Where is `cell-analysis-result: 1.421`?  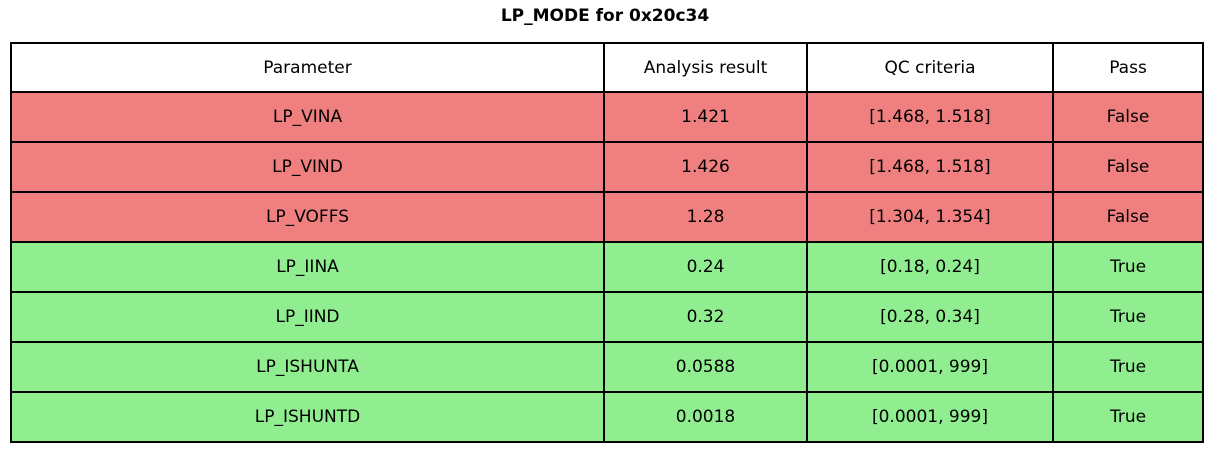
cell-analysis-result: 1.421 is located at coordinates (705, 117).